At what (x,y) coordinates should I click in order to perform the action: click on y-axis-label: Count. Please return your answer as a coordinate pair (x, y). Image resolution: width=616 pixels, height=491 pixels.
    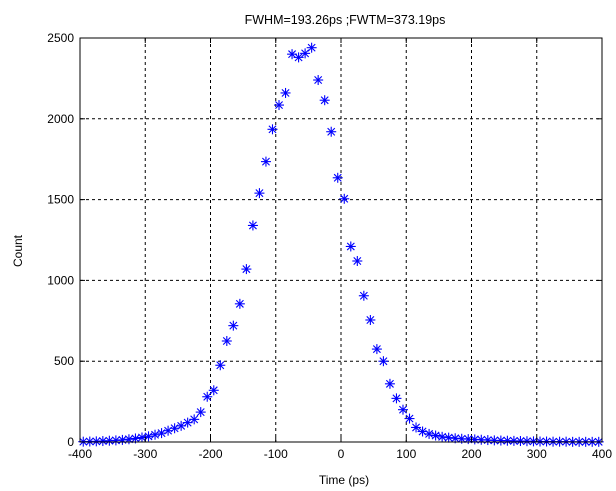
    Looking at the image, I should click on (18, 250).